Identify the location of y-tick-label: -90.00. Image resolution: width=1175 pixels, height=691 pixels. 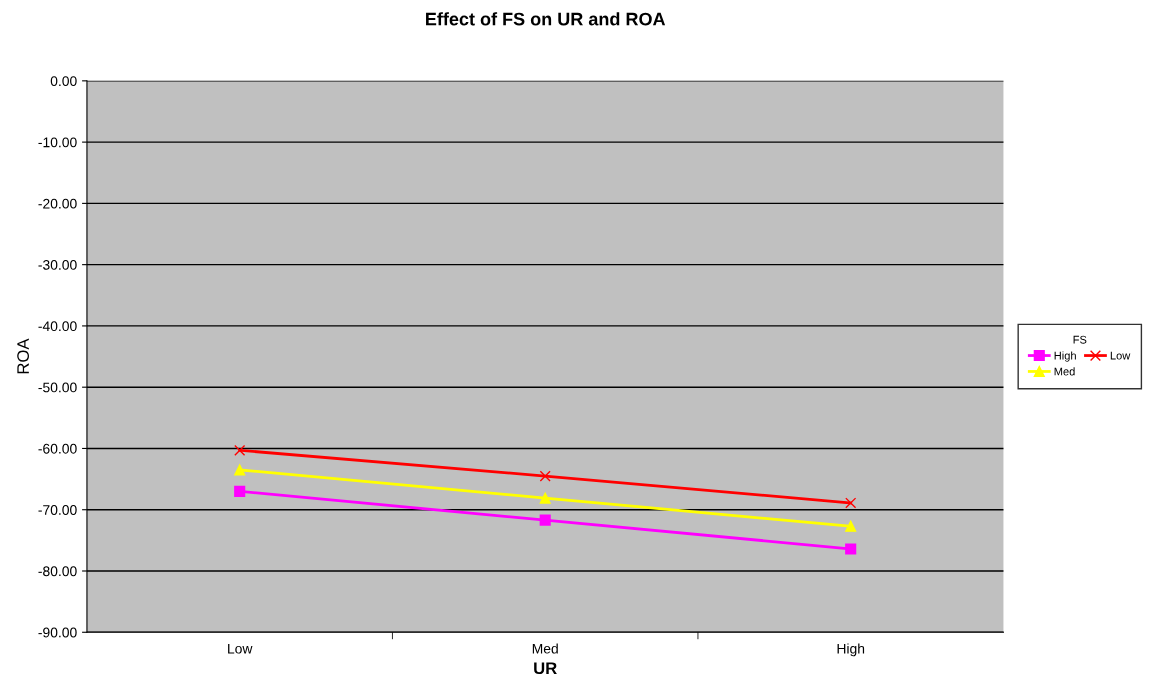
(57, 632).